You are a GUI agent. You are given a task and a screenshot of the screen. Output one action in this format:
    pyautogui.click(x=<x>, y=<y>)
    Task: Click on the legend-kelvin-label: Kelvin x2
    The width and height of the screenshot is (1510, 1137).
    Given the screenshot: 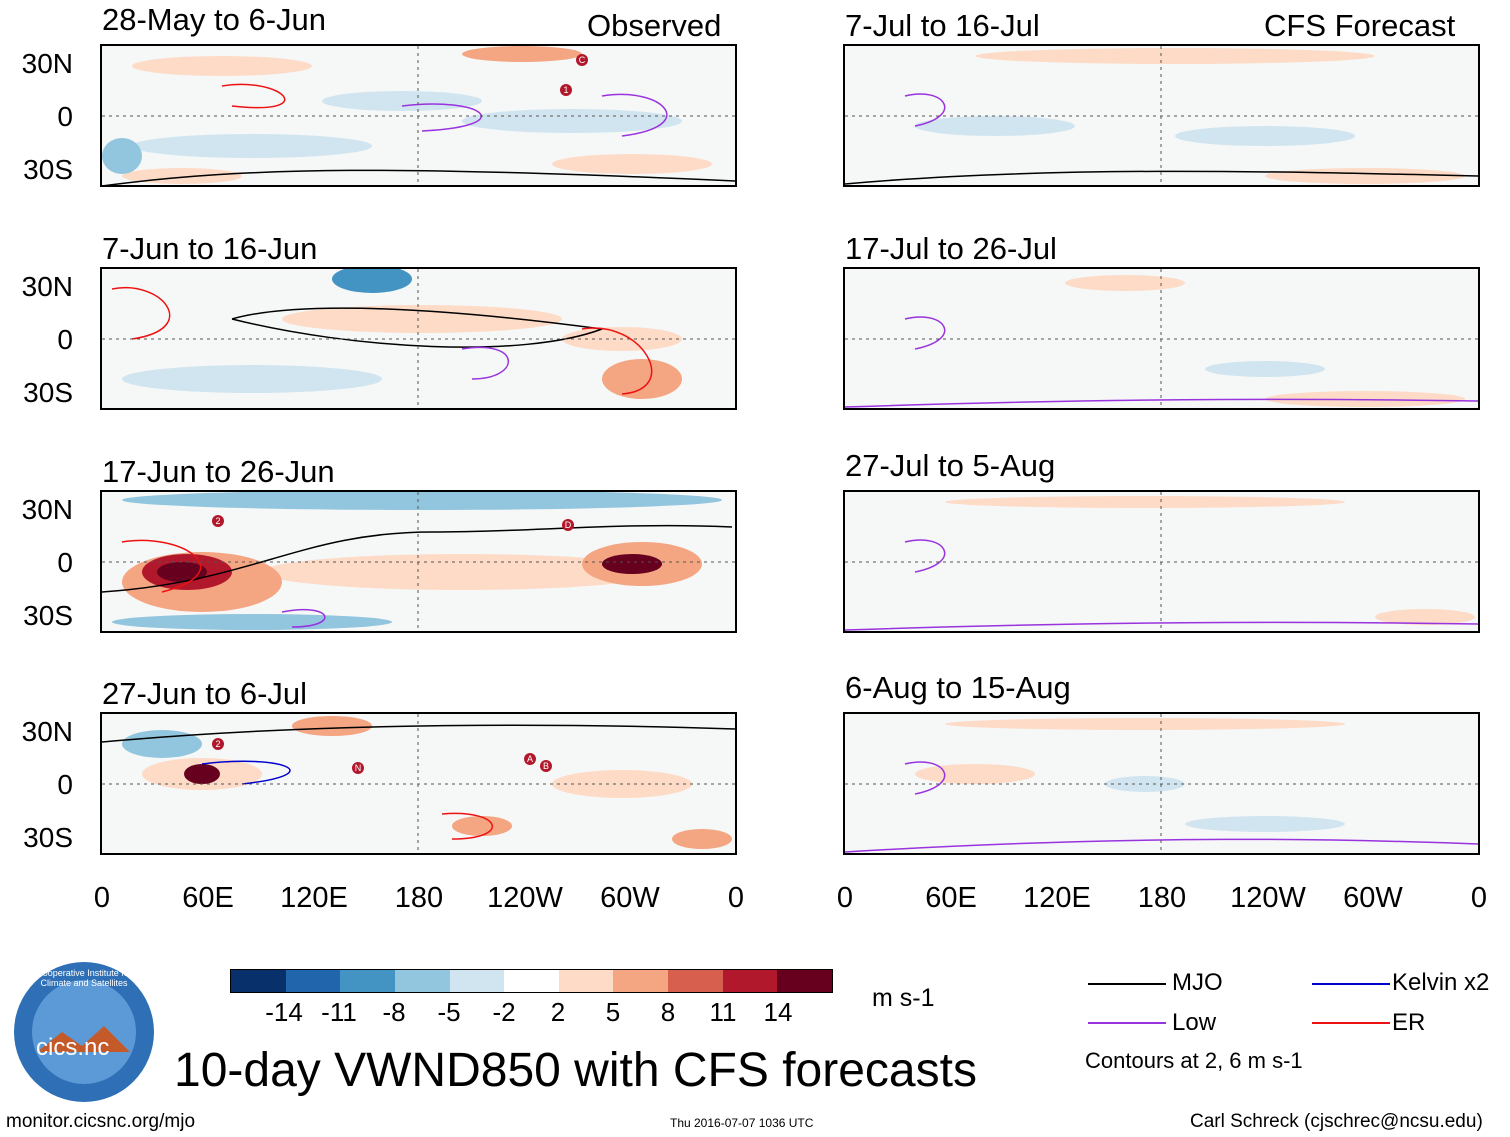 What is the action you would take?
    pyautogui.click(x=1441, y=982)
    